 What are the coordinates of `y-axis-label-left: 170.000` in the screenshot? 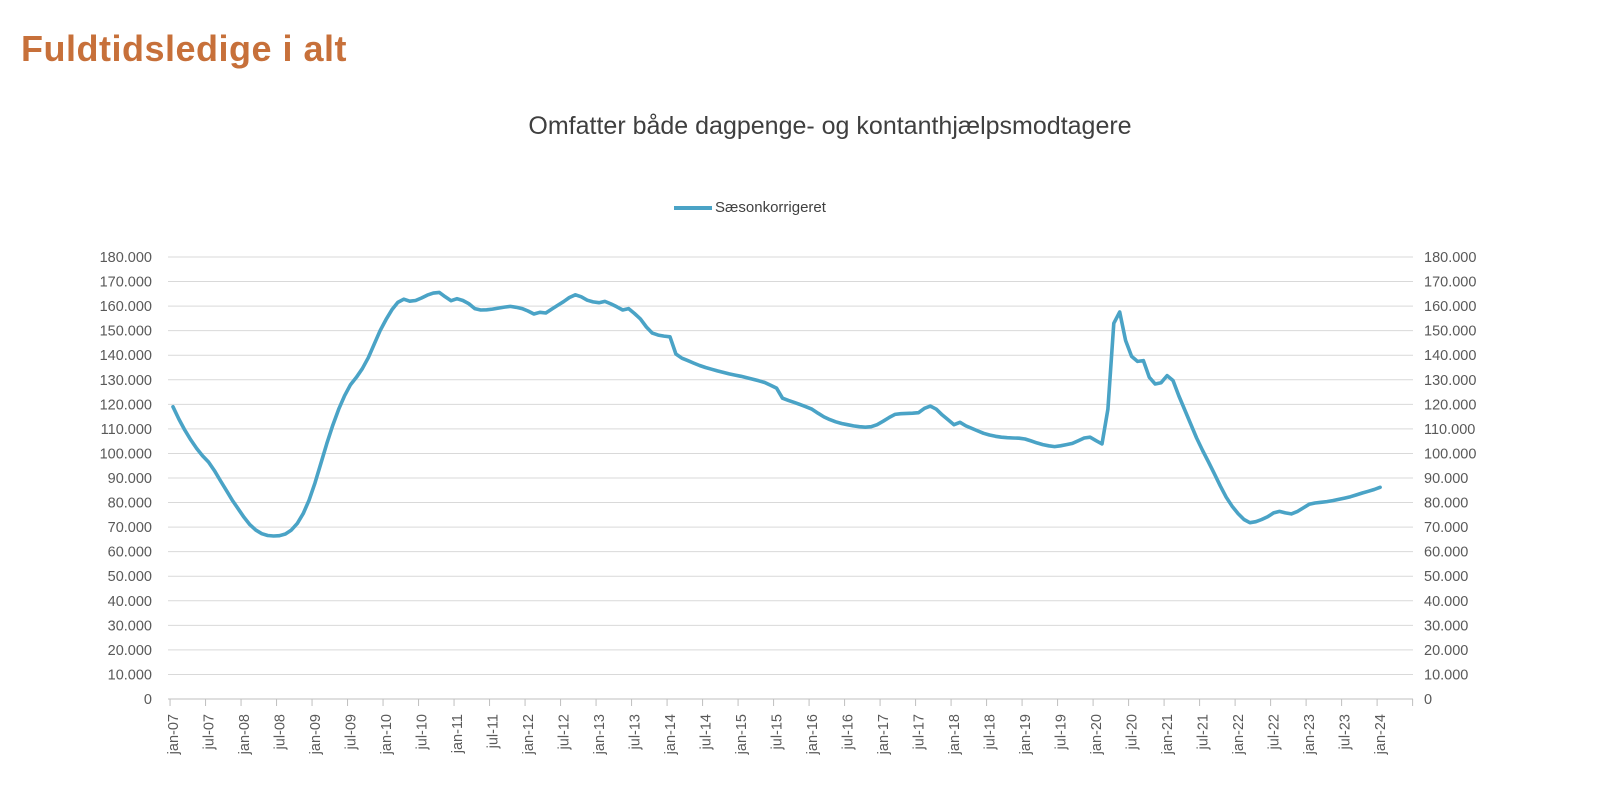 It's located at (126, 283).